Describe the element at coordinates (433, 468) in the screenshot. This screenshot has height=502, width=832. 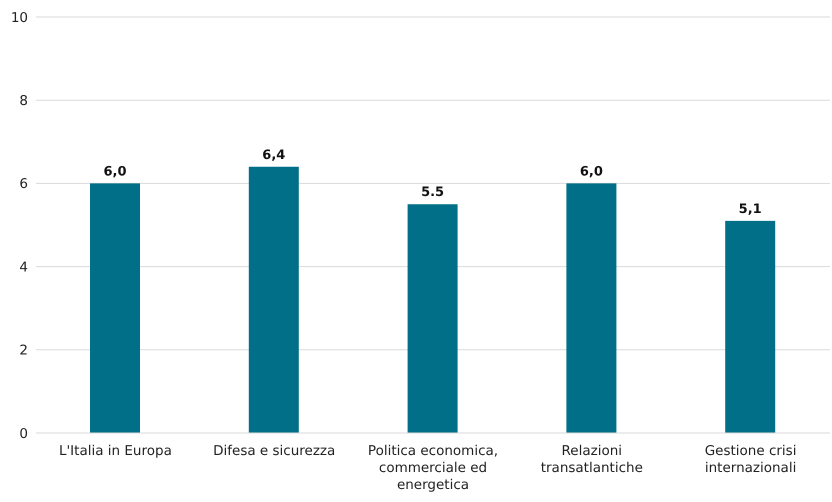
I see `x-tick-label: Politica economica, commerciale ed energetica` at that location.